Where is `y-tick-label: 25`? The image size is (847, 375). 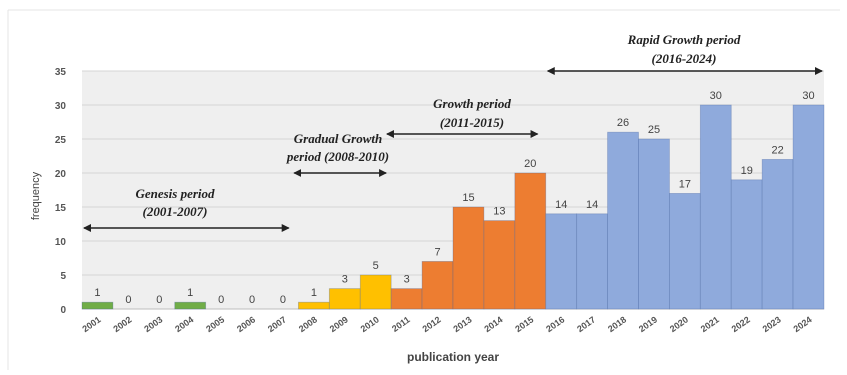
y-tick-label: 25 is located at coordinates (61, 140).